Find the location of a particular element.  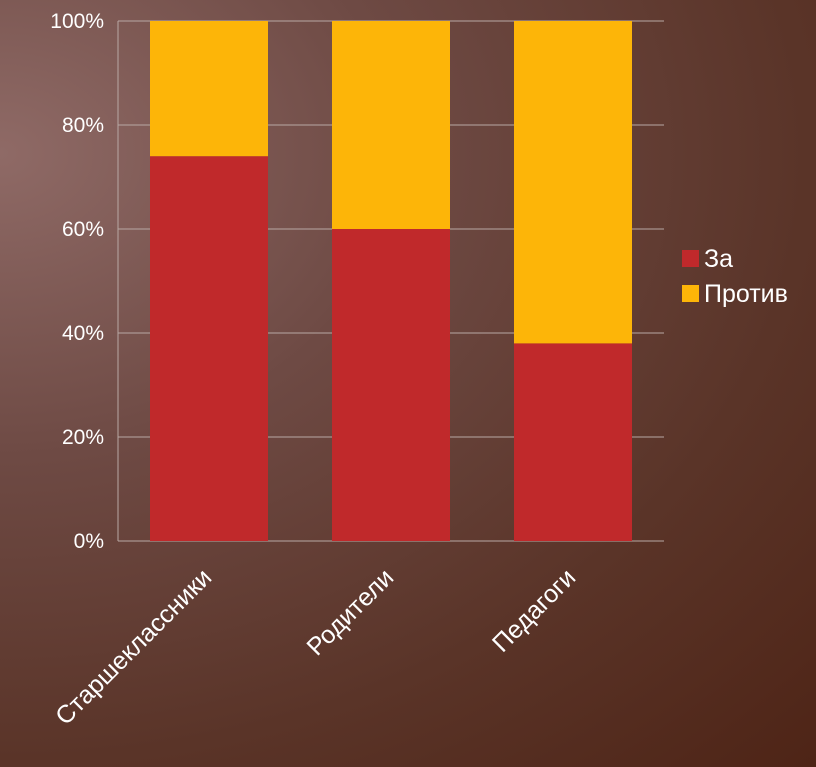

y-tick-label: 60% is located at coordinates (83, 229).